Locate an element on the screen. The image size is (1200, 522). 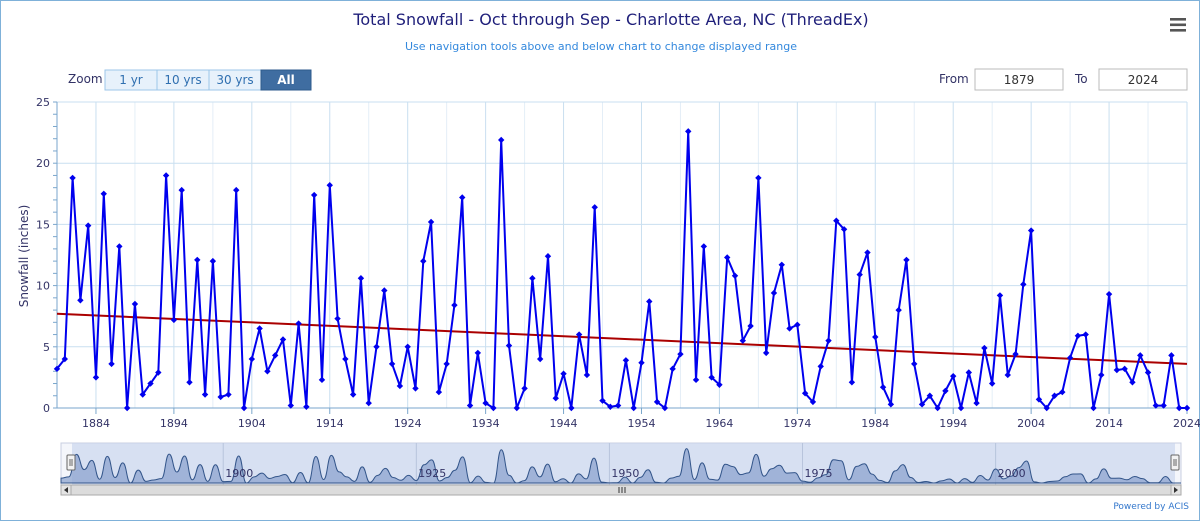
range-navigator: 1900 1925 1950 1975 2000 is located at coordinates (621, 464).